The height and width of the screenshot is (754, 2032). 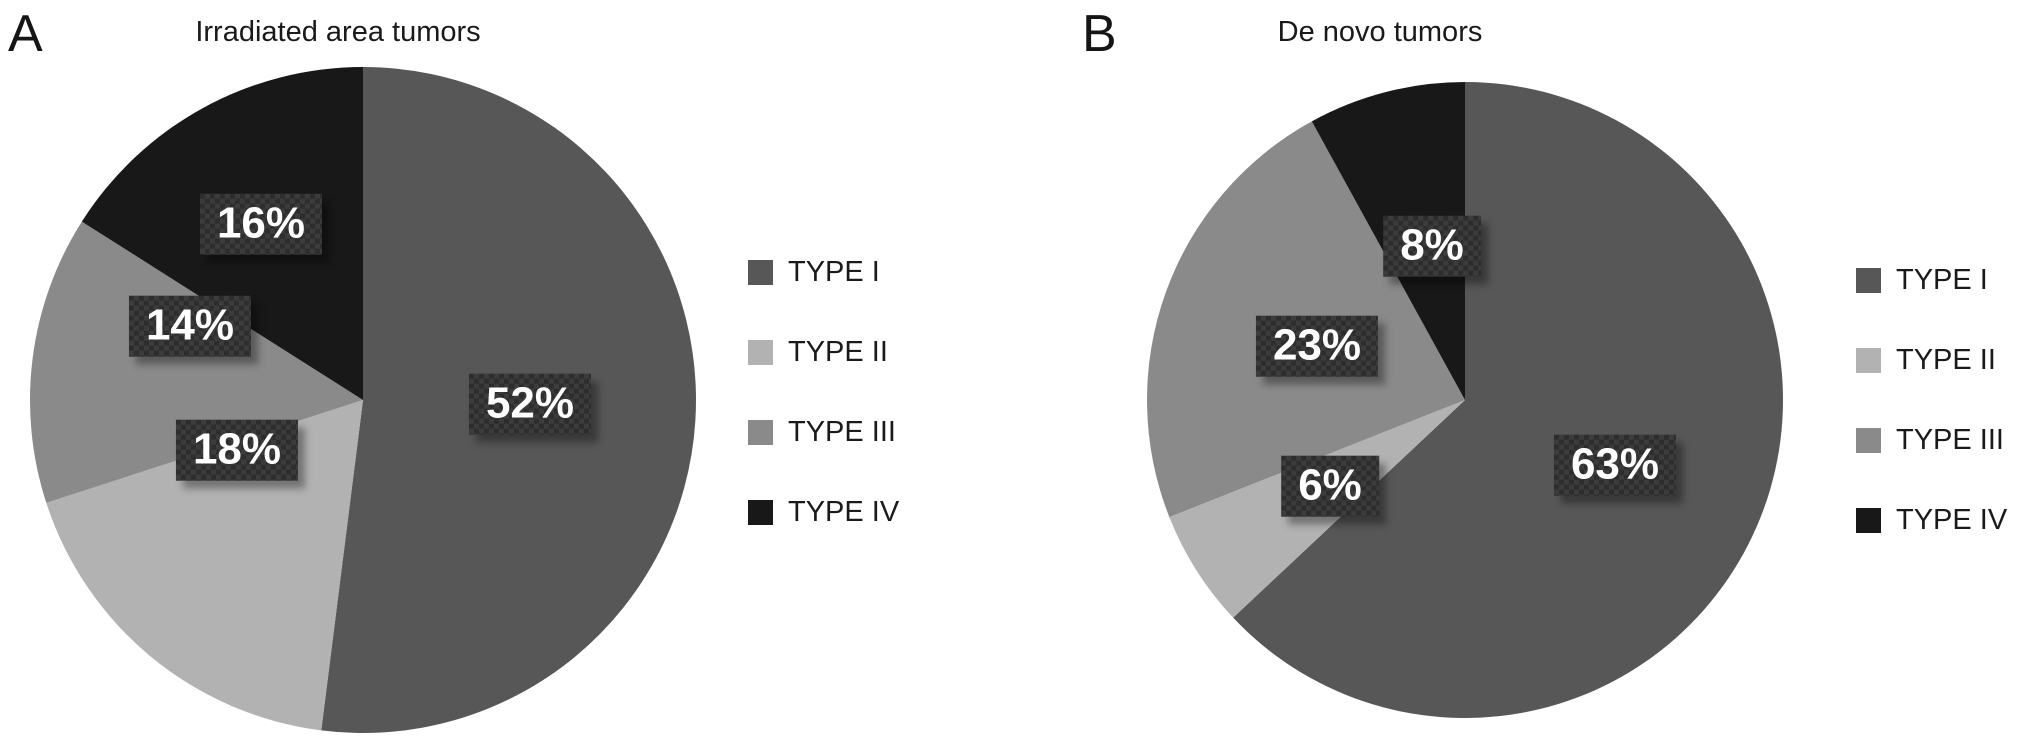 What do you see at coordinates (261, 224) in the screenshot?
I see `slice-value-label-a-type-iv: 16%` at bounding box center [261, 224].